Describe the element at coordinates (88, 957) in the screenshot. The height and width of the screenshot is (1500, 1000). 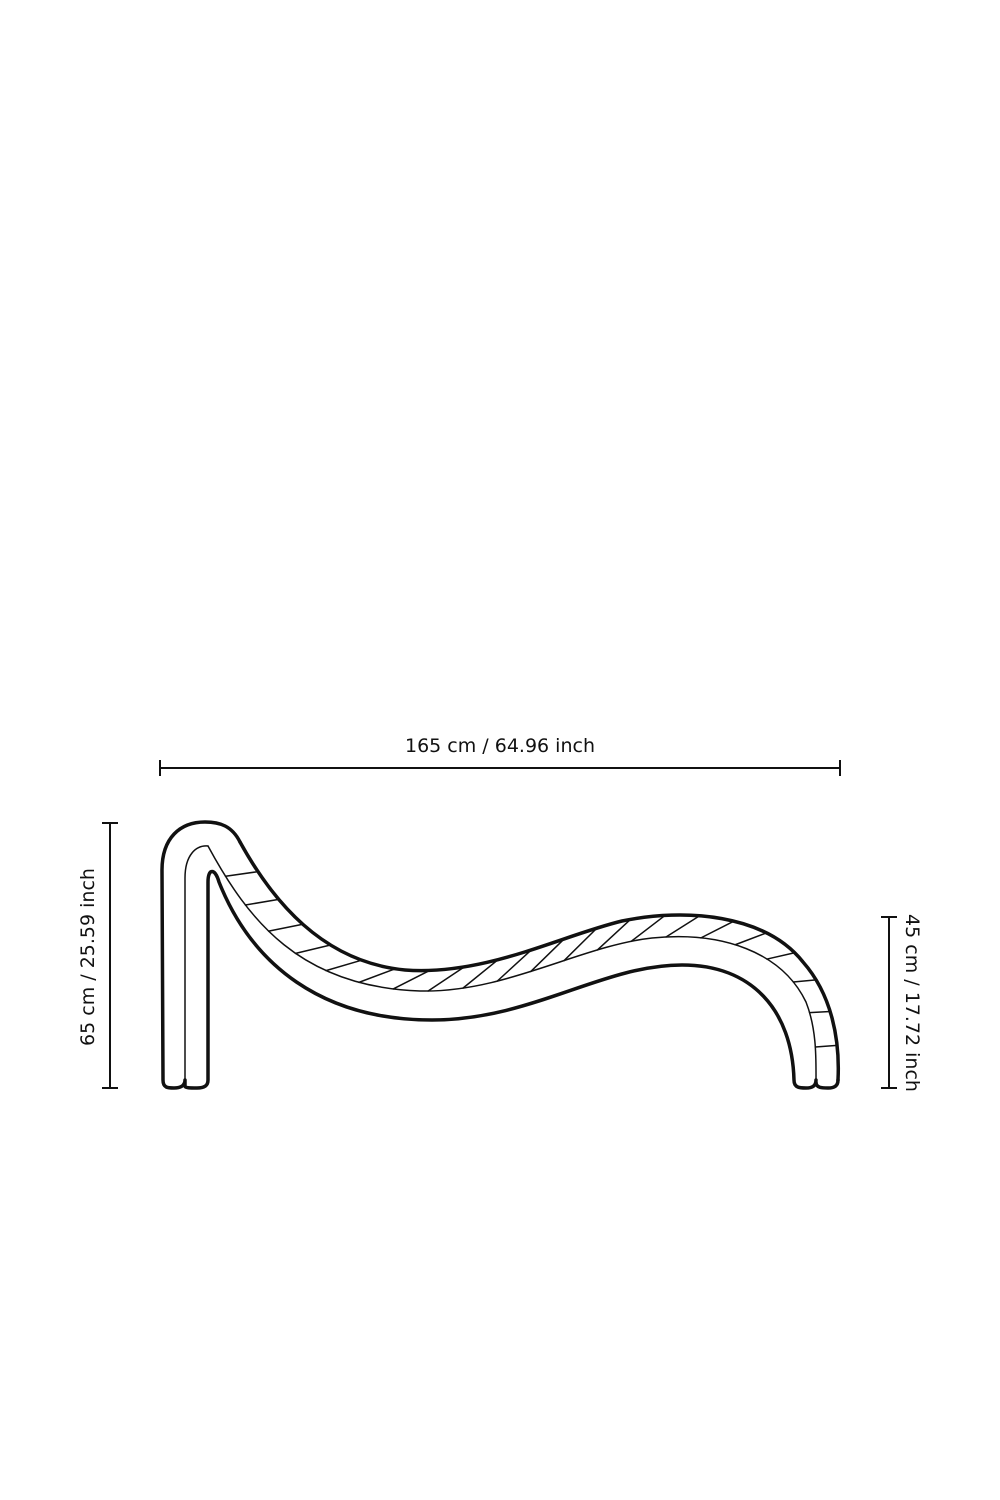
I see `height-label: 65 cm / 25.59 inch` at that location.